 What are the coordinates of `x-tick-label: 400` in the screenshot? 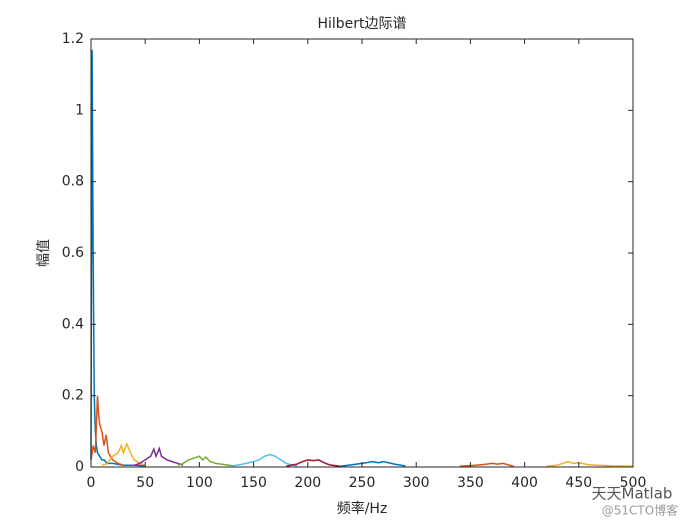 It's located at (524, 483).